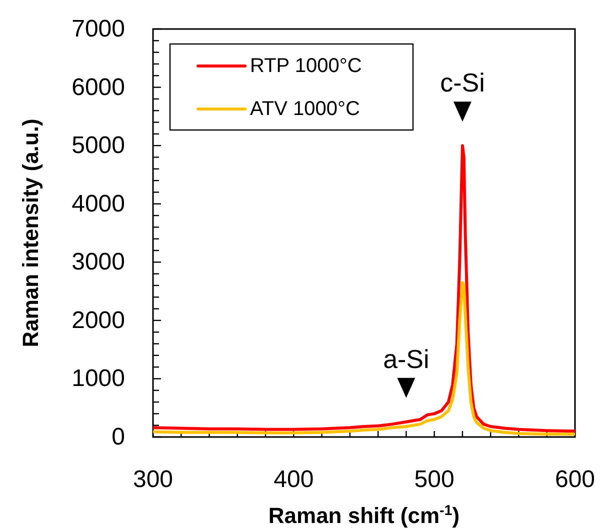 This screenshot has width=606, height=529. I want to click on x-tick-label: 600, so click(575, 479).